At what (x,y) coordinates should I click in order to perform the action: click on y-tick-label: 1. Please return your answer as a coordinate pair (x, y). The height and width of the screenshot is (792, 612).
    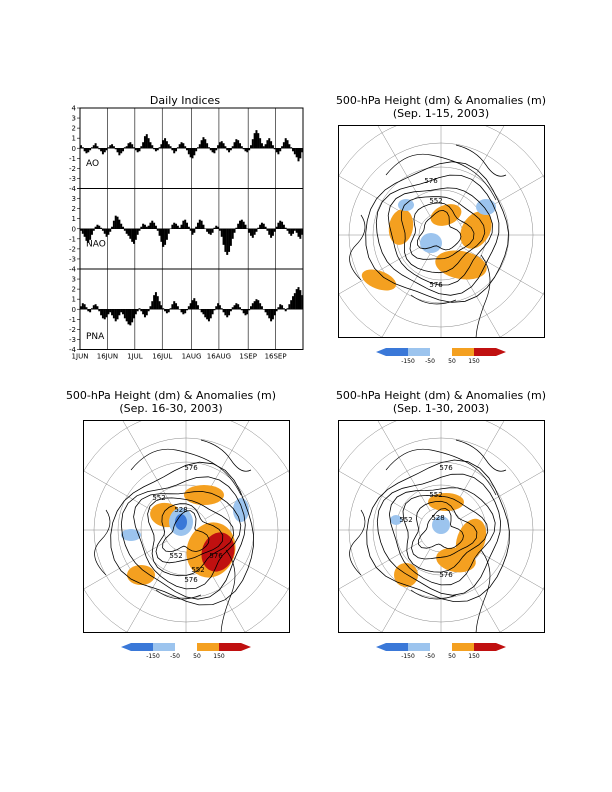
    Looking at the image, I should click on (74, 139).